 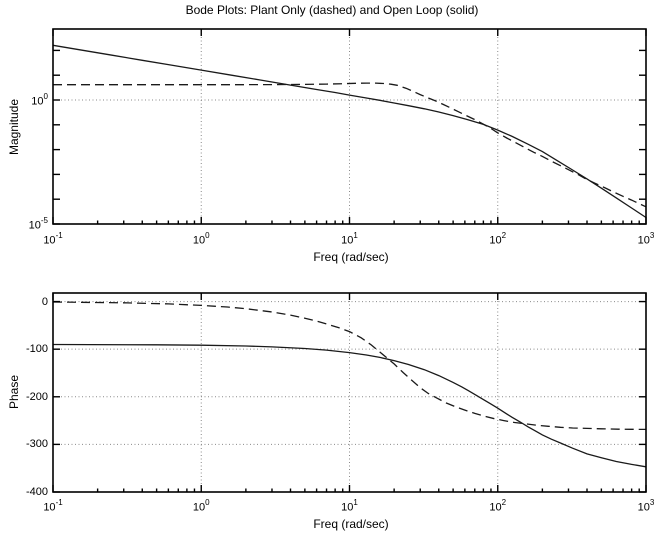 I want to click on y-tick-label: -100, so click(x=36, y=349).